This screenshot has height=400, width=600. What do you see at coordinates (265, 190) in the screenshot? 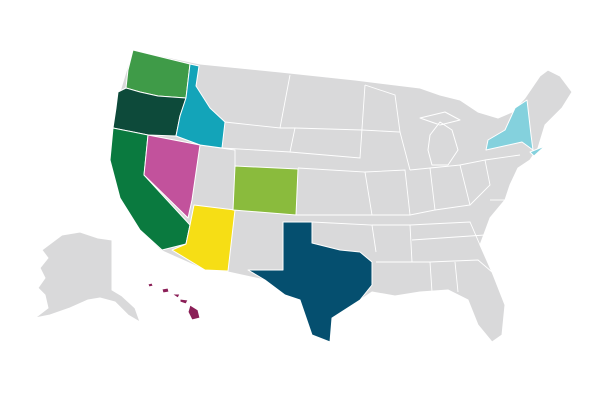
I see `state-co` at bounding box center [265, 190].